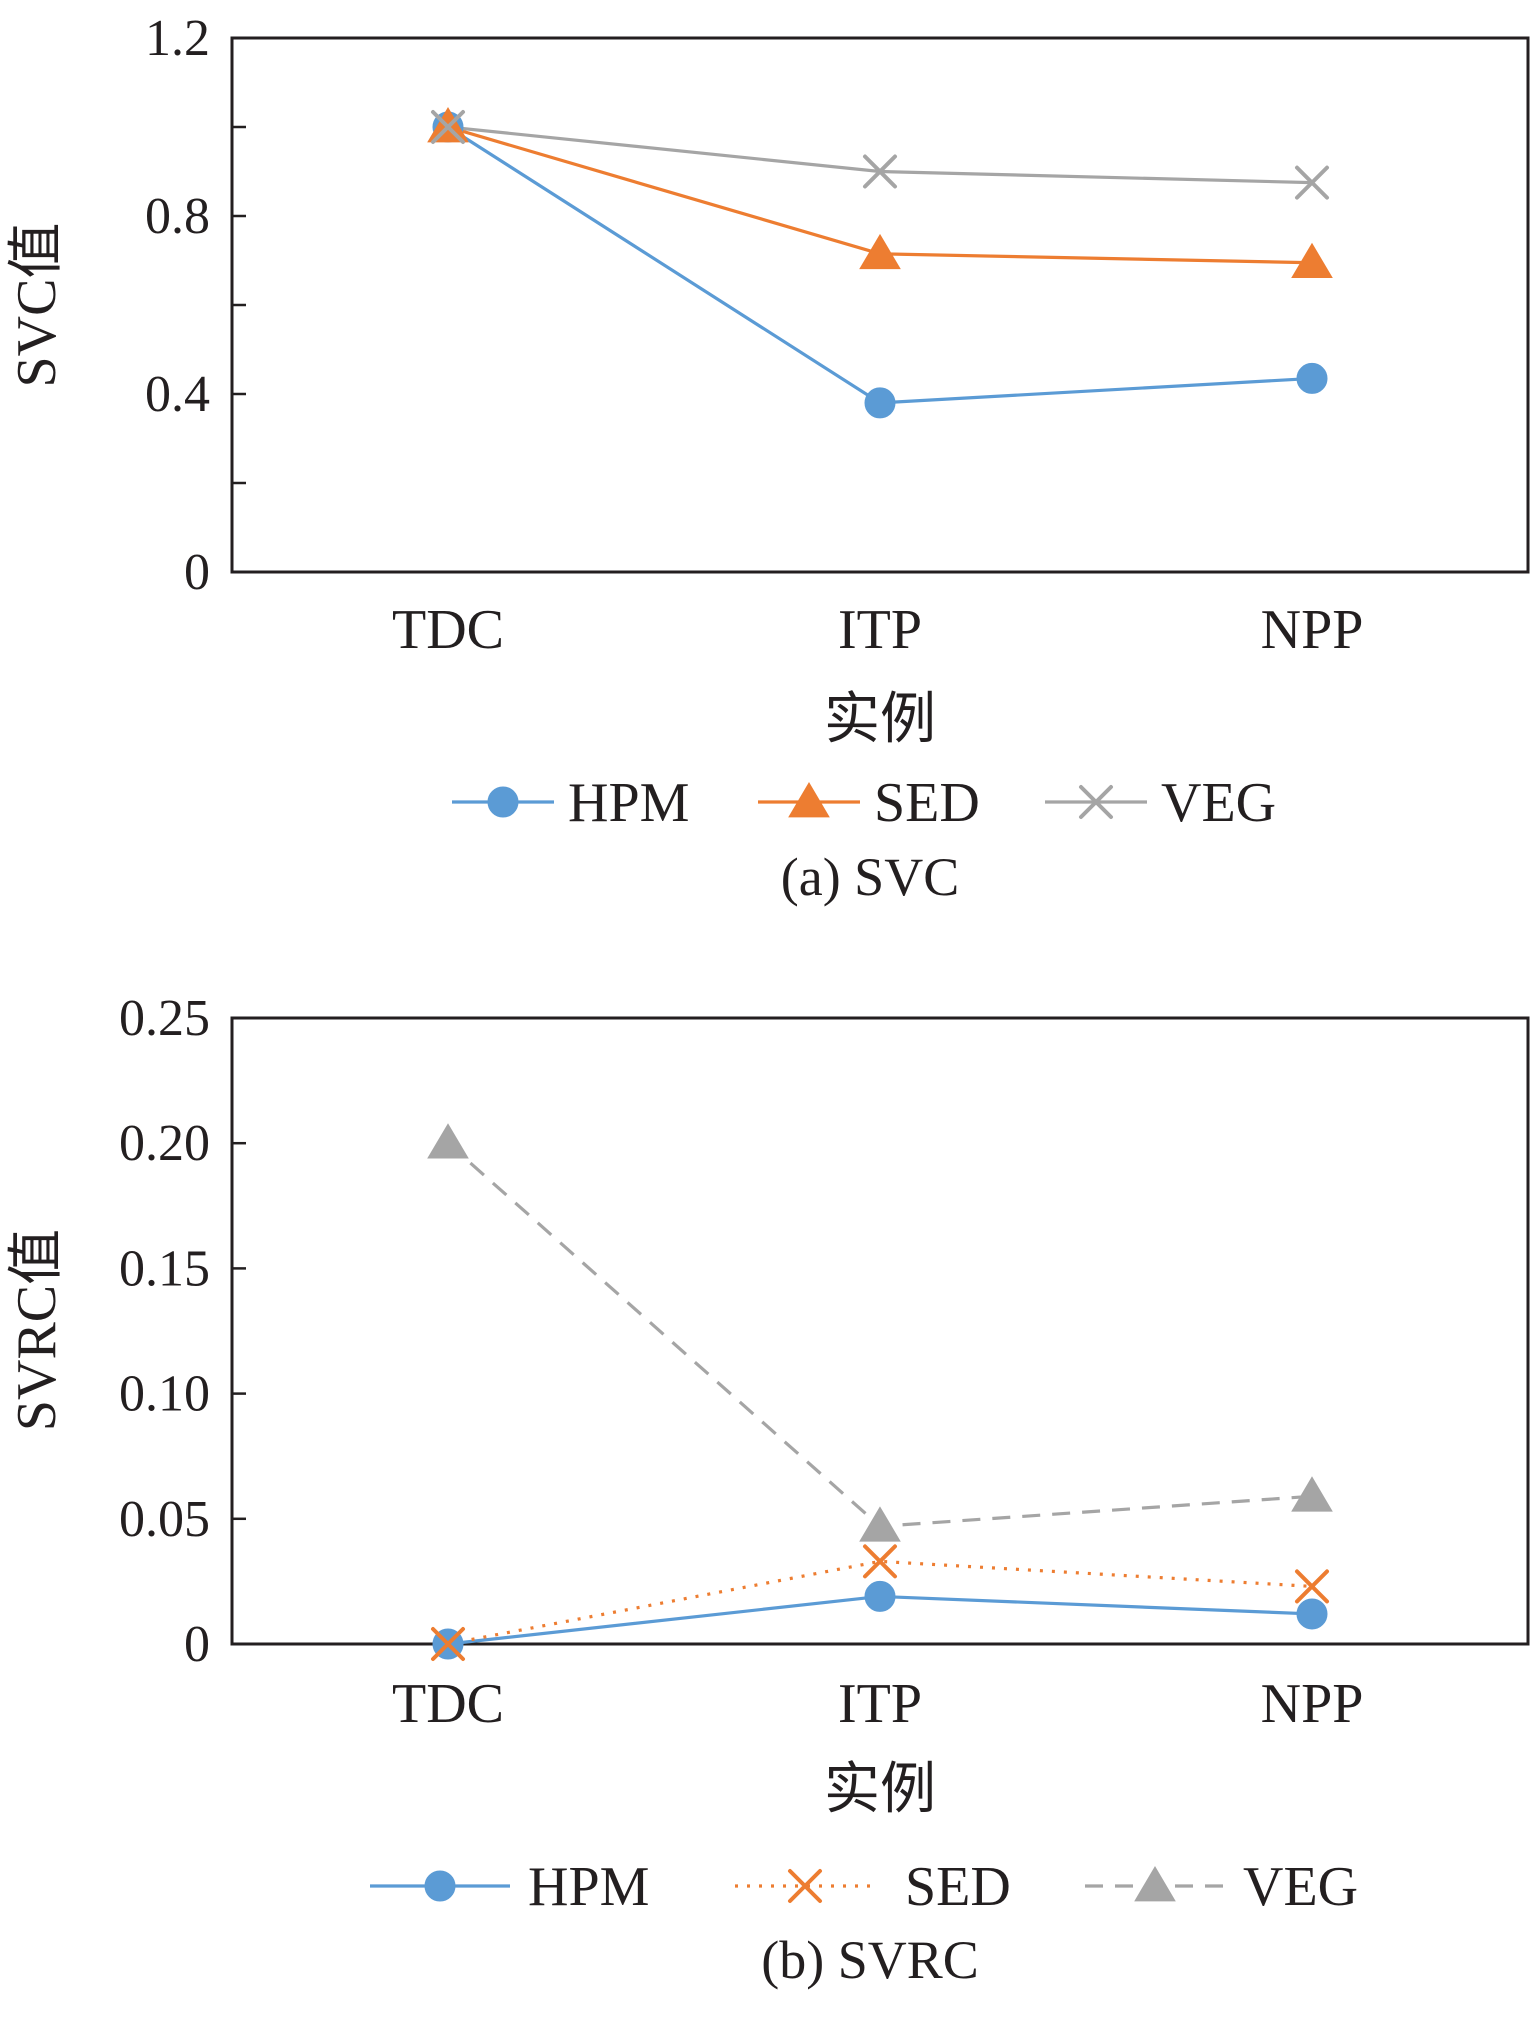  Describe the element at coordinates (164, 1143) in the screenshot. I see `y-tick-label: 0.20` at that location.